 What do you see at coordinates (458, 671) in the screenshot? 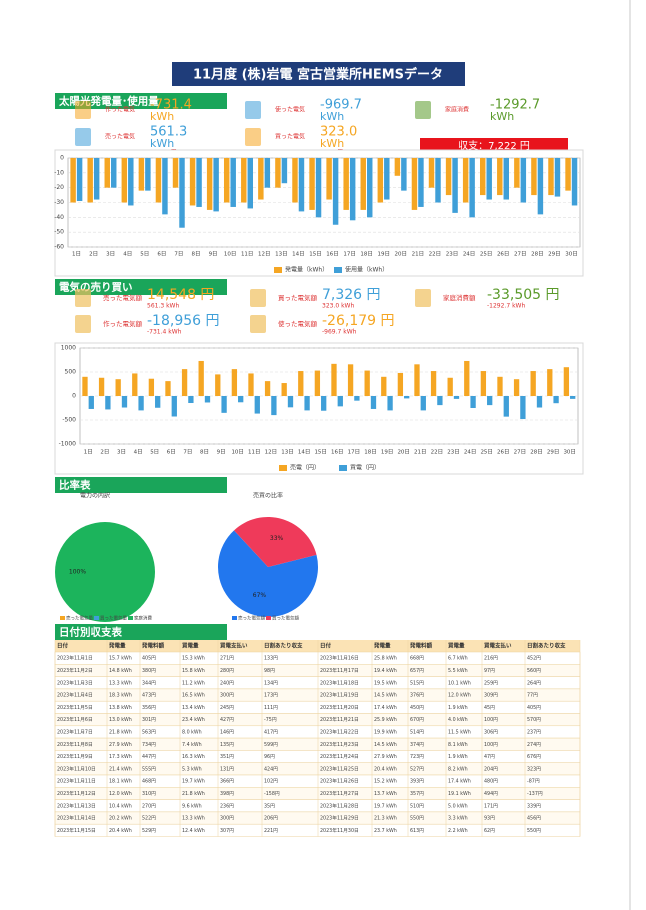
I see `table-cell: 5.5 kWh` at bounding box center [458, 671].